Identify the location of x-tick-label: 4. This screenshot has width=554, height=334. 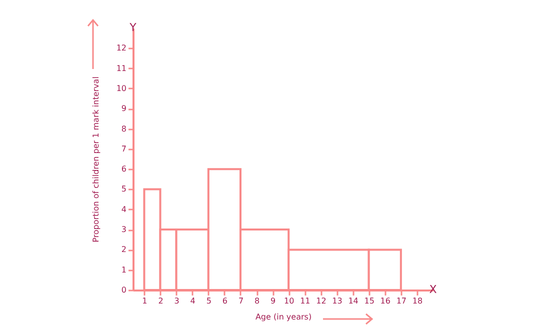
(193, 301).